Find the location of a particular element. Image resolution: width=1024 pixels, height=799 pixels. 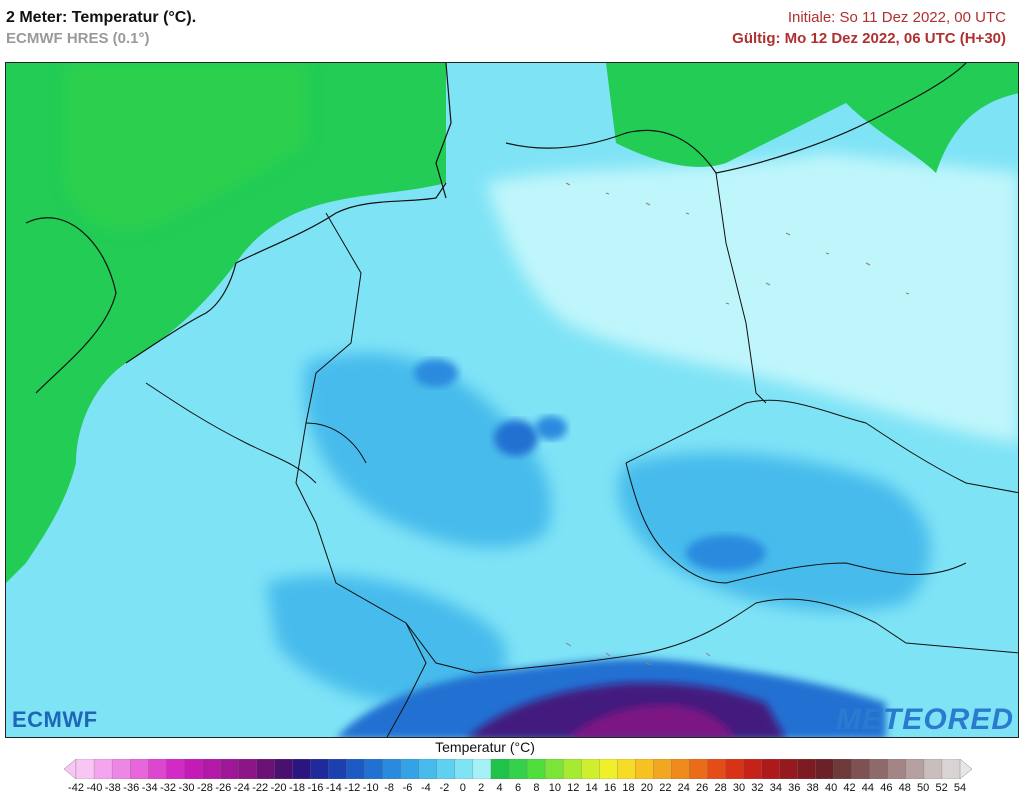

meteored-logo-text: METEORED is located at coordinates (924, 719).